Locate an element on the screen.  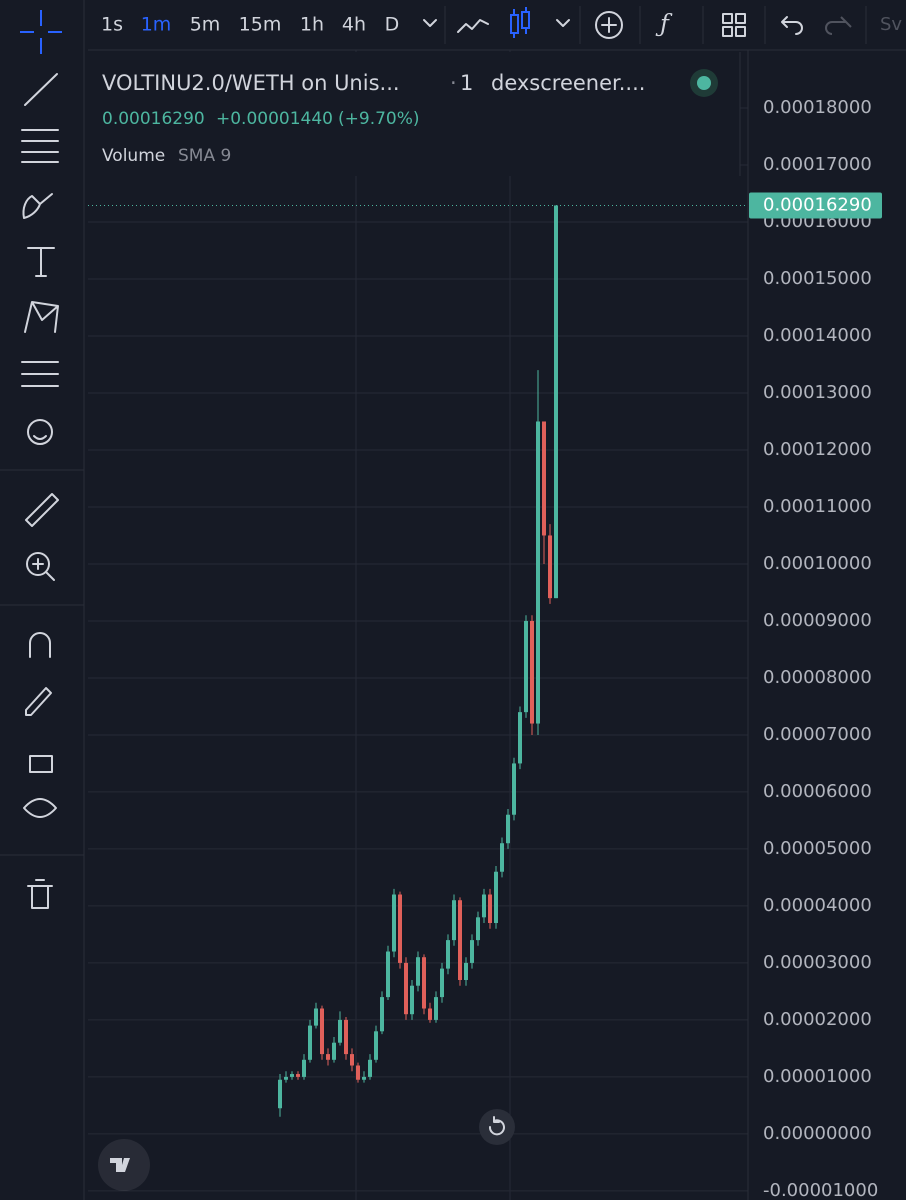
y-tick-label: 0.00005000 is located at coordinates (817, 848).